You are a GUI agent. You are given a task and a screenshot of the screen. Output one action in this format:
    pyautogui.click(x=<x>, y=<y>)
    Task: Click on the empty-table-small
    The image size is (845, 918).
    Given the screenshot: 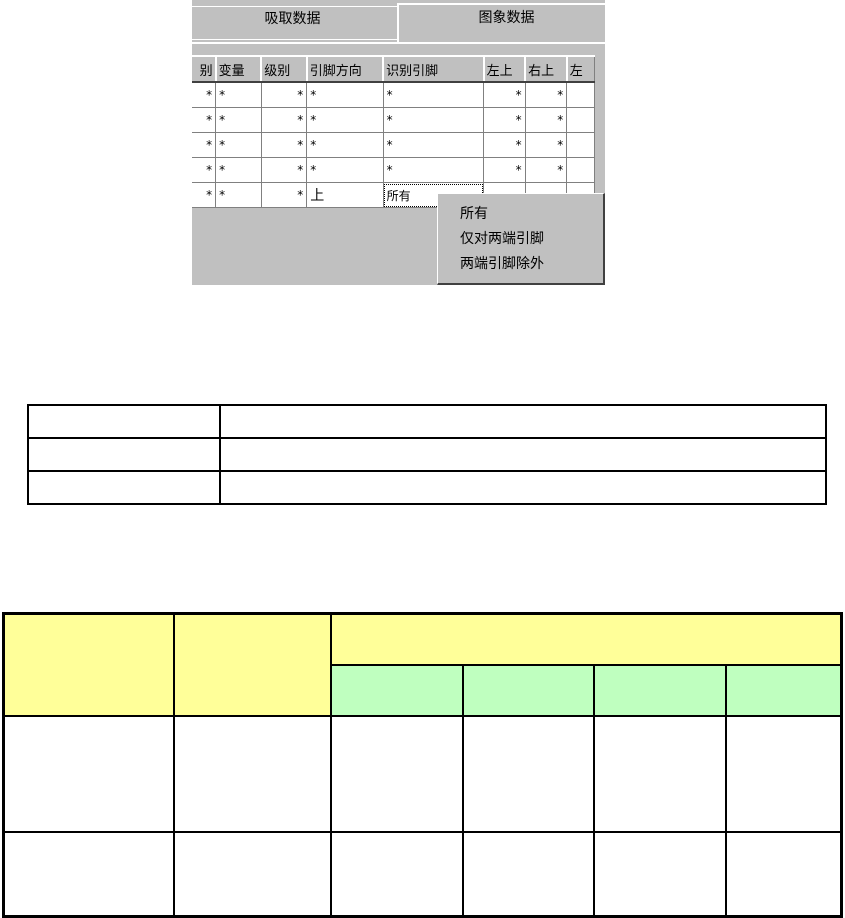 What is the action you would take?
    pyautogui.click(x=427, y=454)
    